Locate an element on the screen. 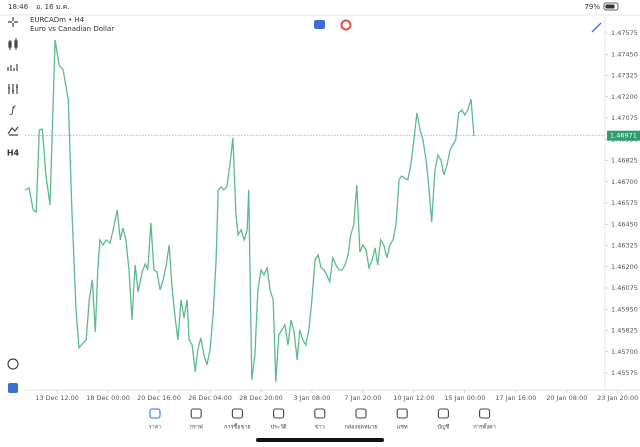  tab-label: บัญชี is located at coordinates (443, 427).